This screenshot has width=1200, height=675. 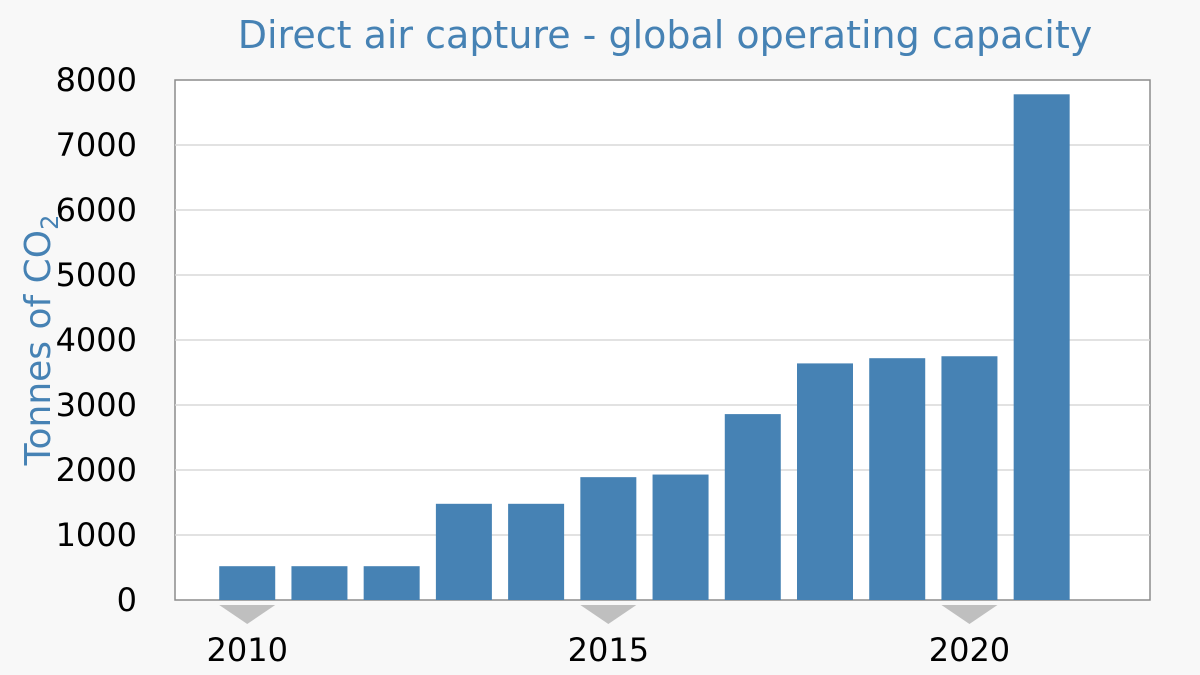 I want to click on y-tick-label: 2000, so click(x=96, y=470).